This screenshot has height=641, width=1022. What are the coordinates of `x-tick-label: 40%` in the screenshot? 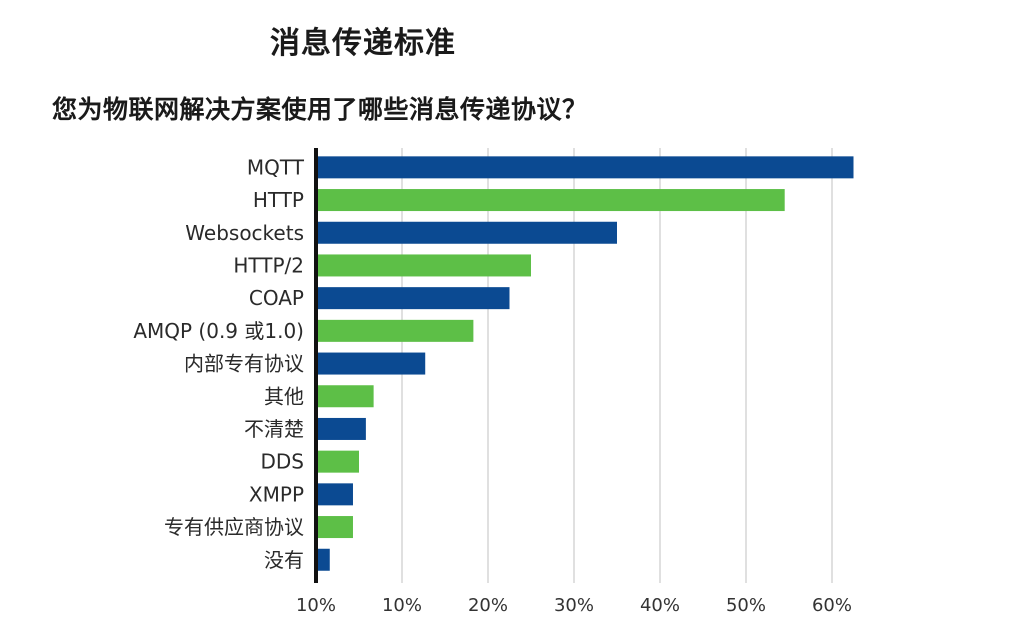 It's located at (660, 605).